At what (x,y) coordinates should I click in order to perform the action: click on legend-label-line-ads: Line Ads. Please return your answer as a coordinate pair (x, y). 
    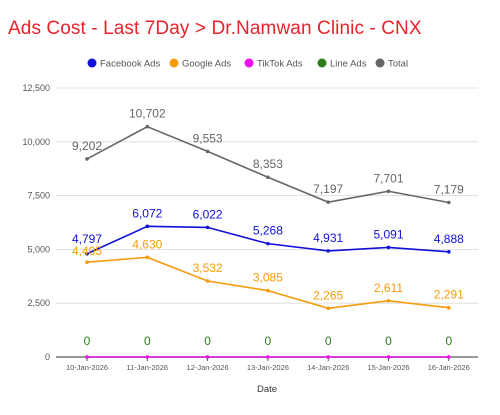
    Looking at the image, I should click on (348, 64).